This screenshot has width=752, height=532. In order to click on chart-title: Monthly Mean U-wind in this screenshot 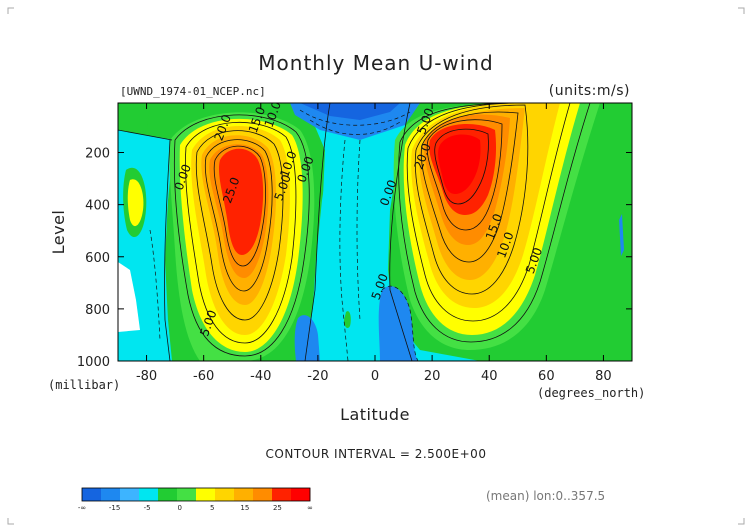, I will do `click(375, 63)`.